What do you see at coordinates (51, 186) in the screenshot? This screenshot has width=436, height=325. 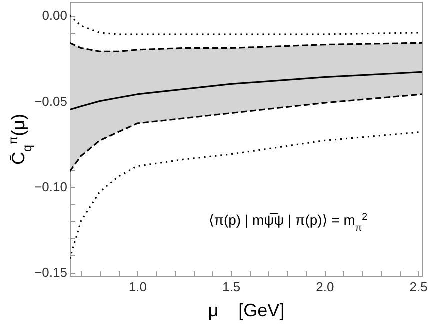 I see `y-tick-label: −0.10` at bounding box center [51, 186].